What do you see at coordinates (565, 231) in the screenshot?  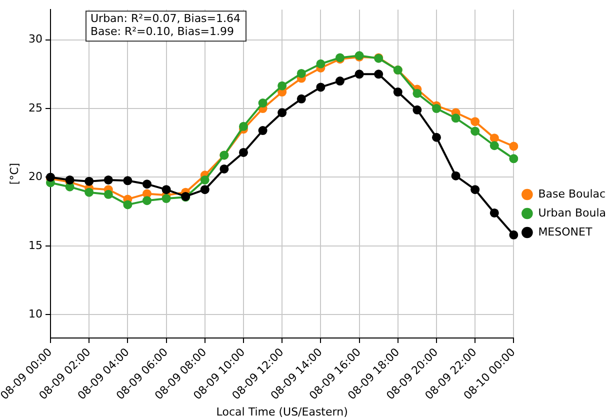 I see `legend-label: MESONET` at bounding box center [565, 231].